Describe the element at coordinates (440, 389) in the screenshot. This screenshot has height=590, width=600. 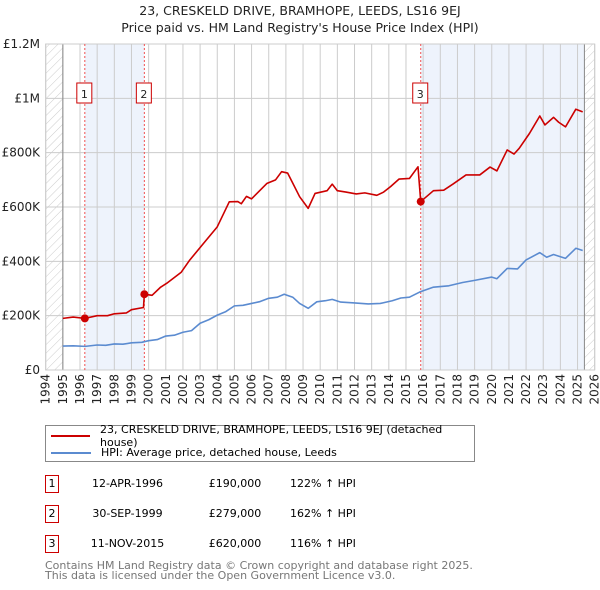
I see `x-tick-label: 2017` at that location.